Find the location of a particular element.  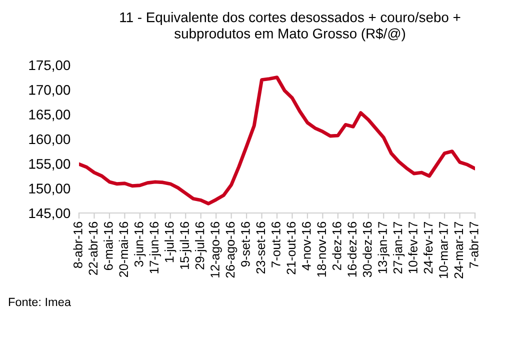

x-tick-label: 22-abr-16 is located at coordinates (93, 248).